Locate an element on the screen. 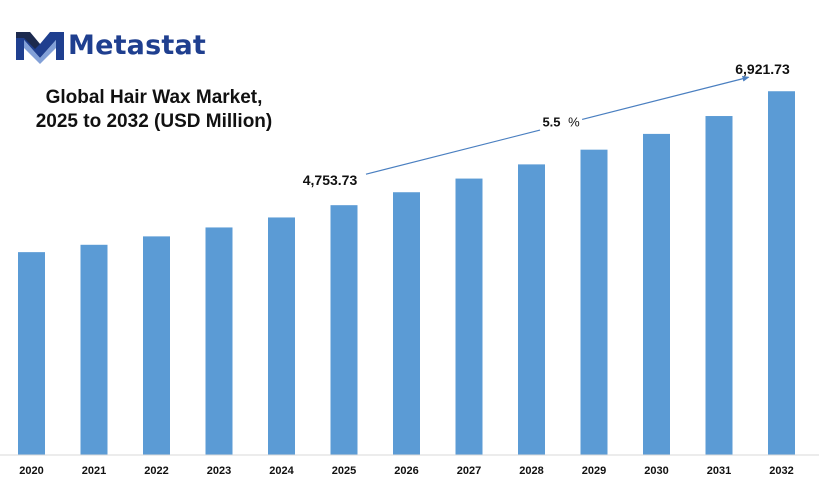  bar-2027 is located at coordinates (469, 316).